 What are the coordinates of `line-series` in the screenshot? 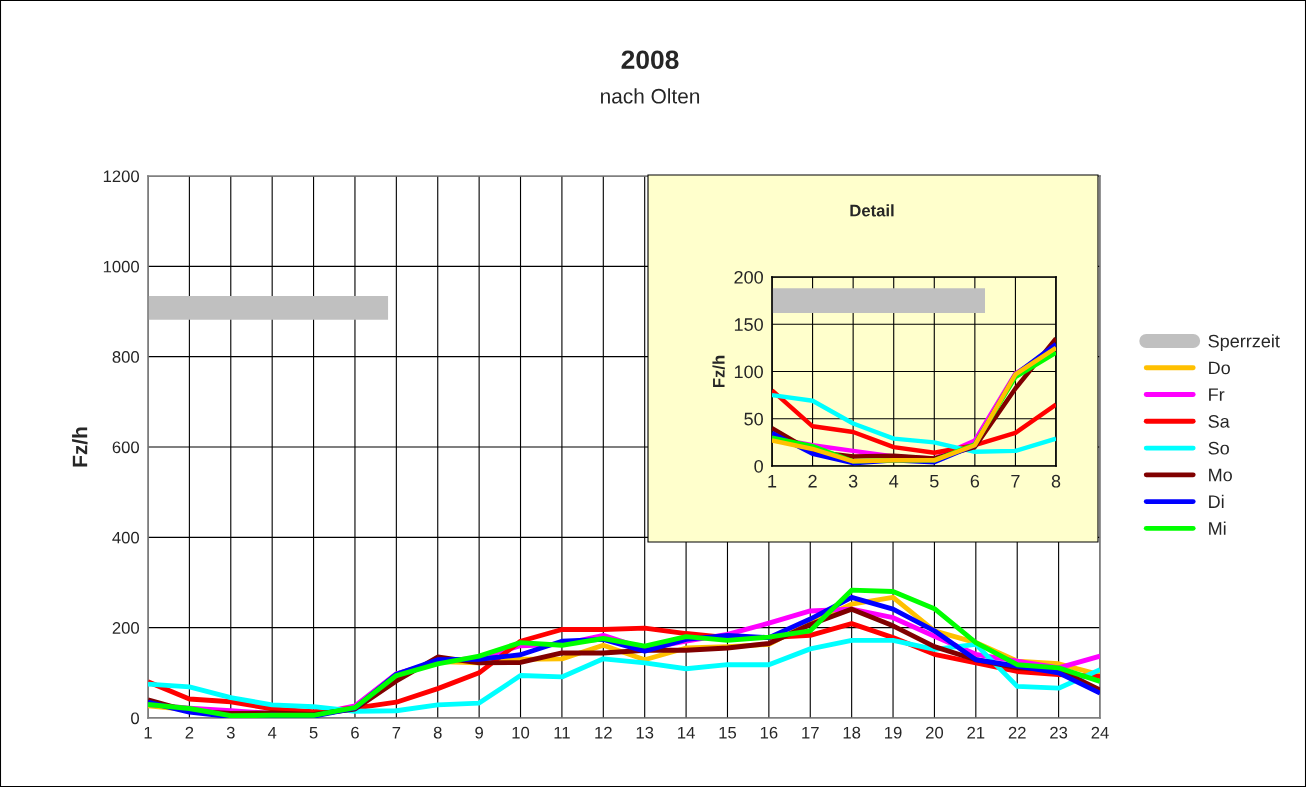 It's located at (624, 675).